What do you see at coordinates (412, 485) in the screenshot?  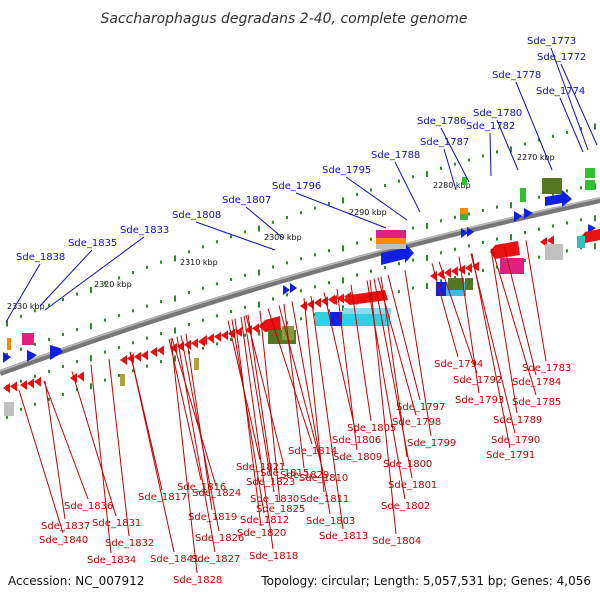 I see `reverse-gene-label: Sde_1801` at bounding box center [412, 485].